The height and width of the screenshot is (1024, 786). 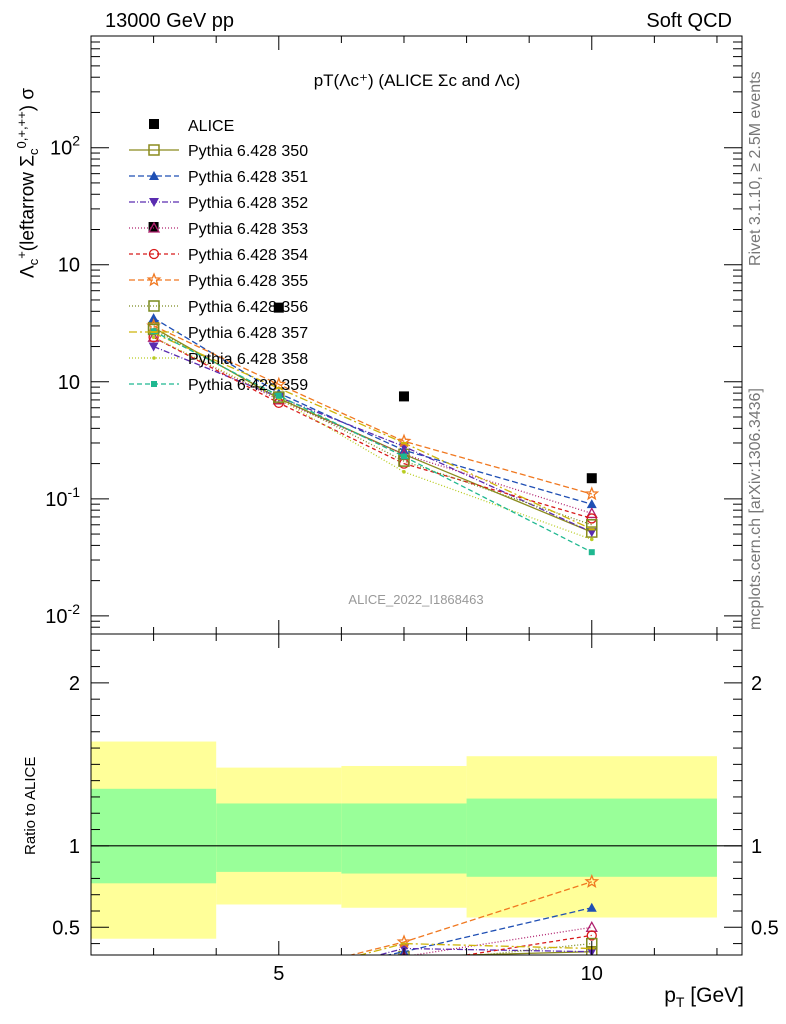 I want to click on header-left-label: 13000 GeV pp, so click(x=169, y=21).